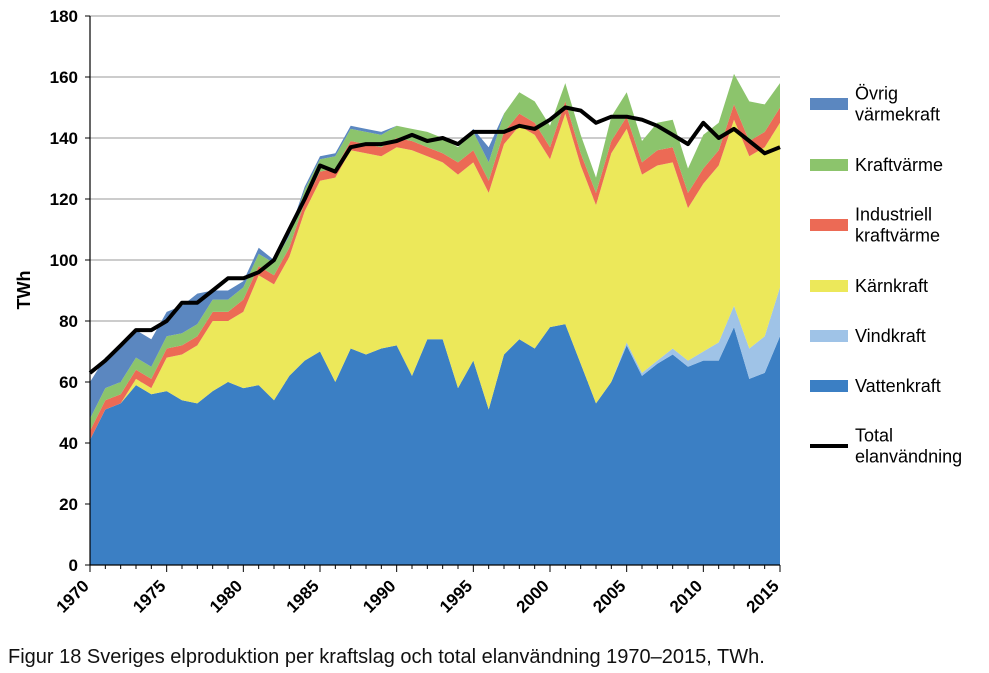 The image size is (989, 673). What do you see at coordinates (73, 565) in the screenshot?
I see `y-tick-label: 0` at bounding box center [73, 565].